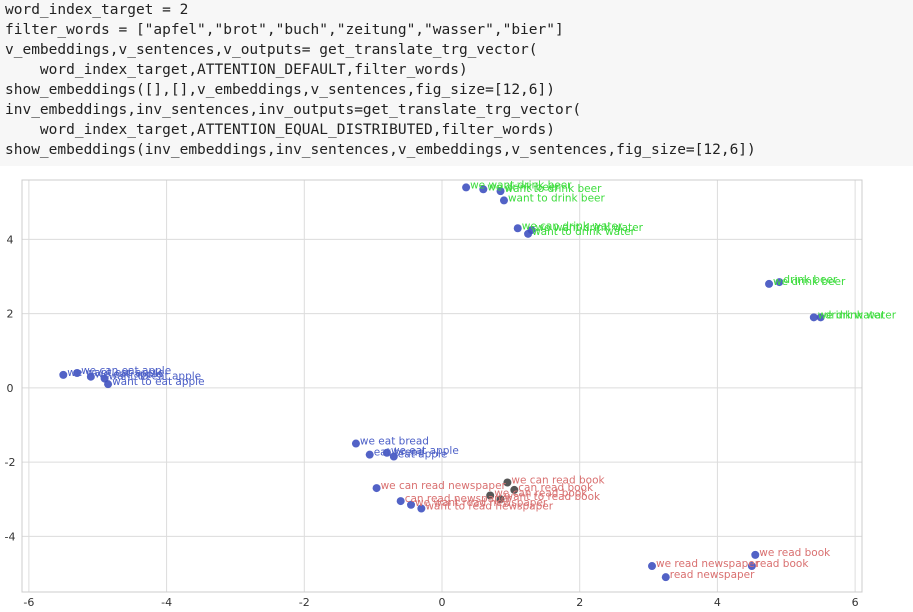 Image resolution: width=913 pixels, height=612 pixels. What do you see at coordinates (556, 488) in the screenshot?
I see `point-label: can read book` at bounding box center [556, 488].